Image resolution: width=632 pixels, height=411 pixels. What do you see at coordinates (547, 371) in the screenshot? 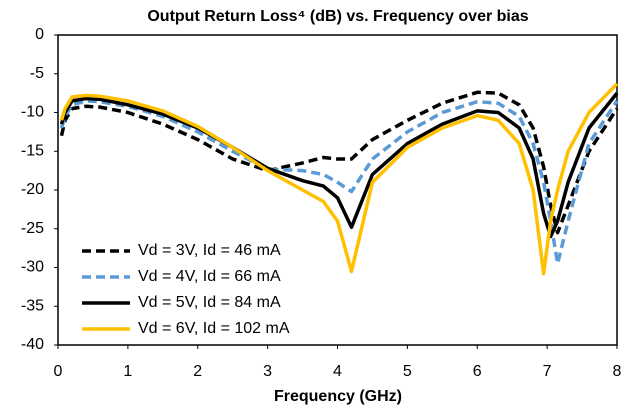
I see `x-tick-label: 7` at bounding box center [547, 371].